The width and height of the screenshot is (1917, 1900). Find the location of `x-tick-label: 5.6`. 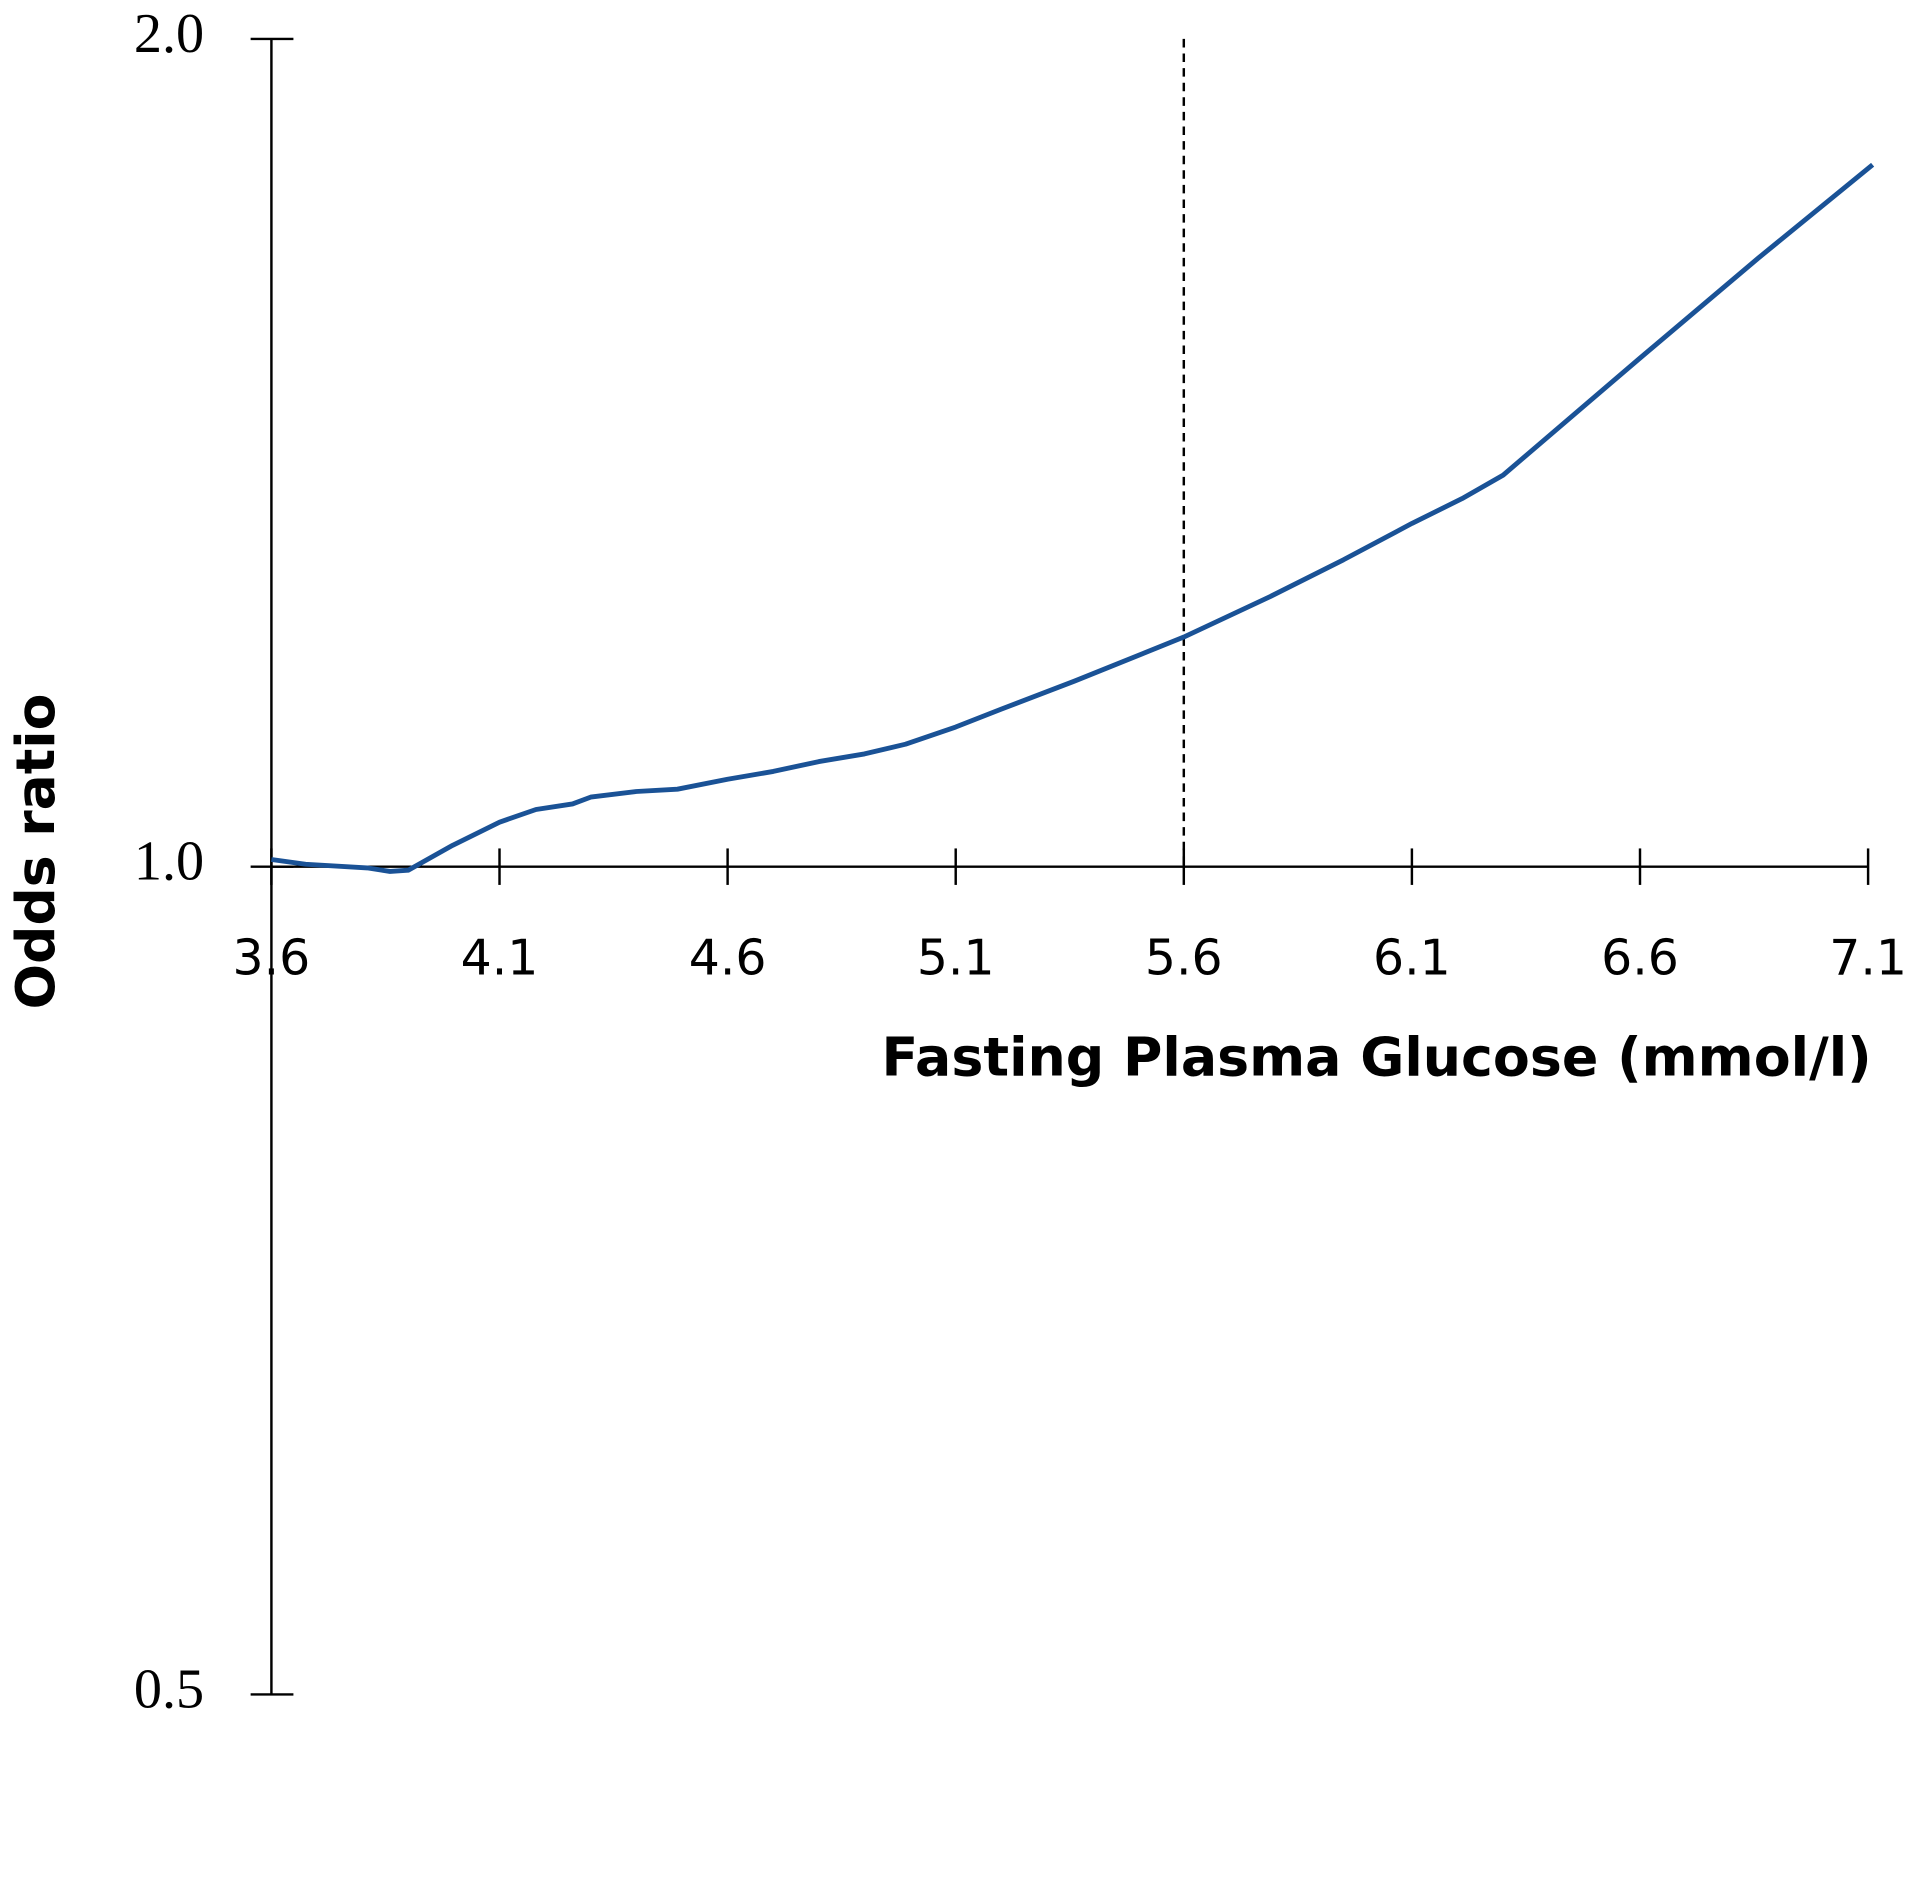

x-tick-label: 5.6 is located at coordinates (1184, 958).